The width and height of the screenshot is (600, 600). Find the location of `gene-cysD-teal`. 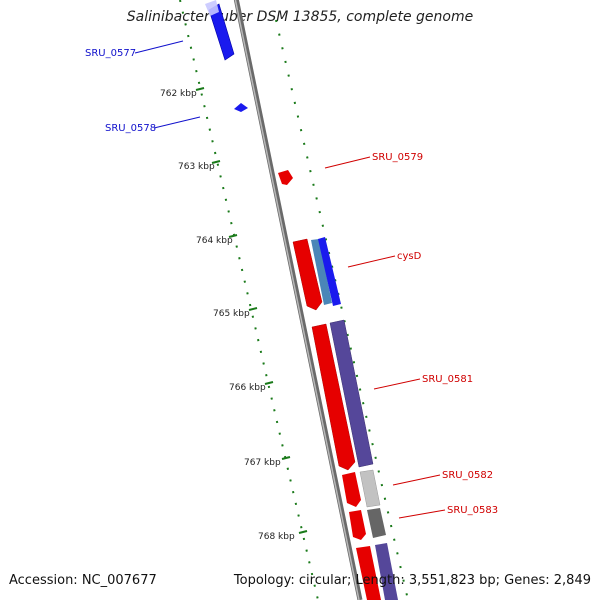

gene-cysD-teal is located at coordinates (321, 272).